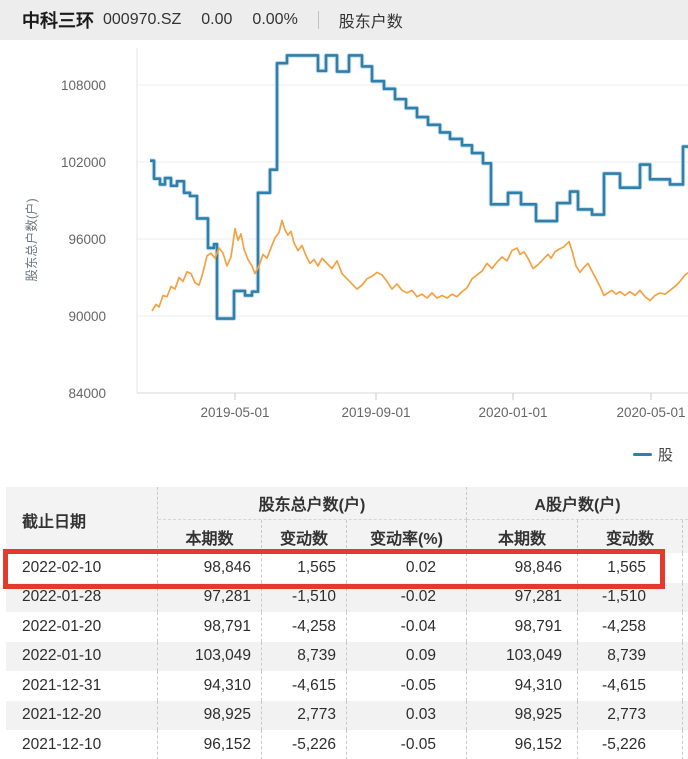  I want to click on cell-total-rate: -0.04, so click(407, 627).